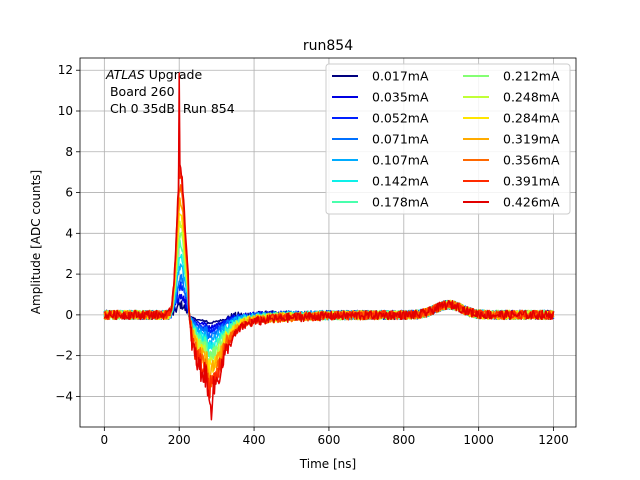  I want to click on legend-label: 0.142mA, so click(400, 181).